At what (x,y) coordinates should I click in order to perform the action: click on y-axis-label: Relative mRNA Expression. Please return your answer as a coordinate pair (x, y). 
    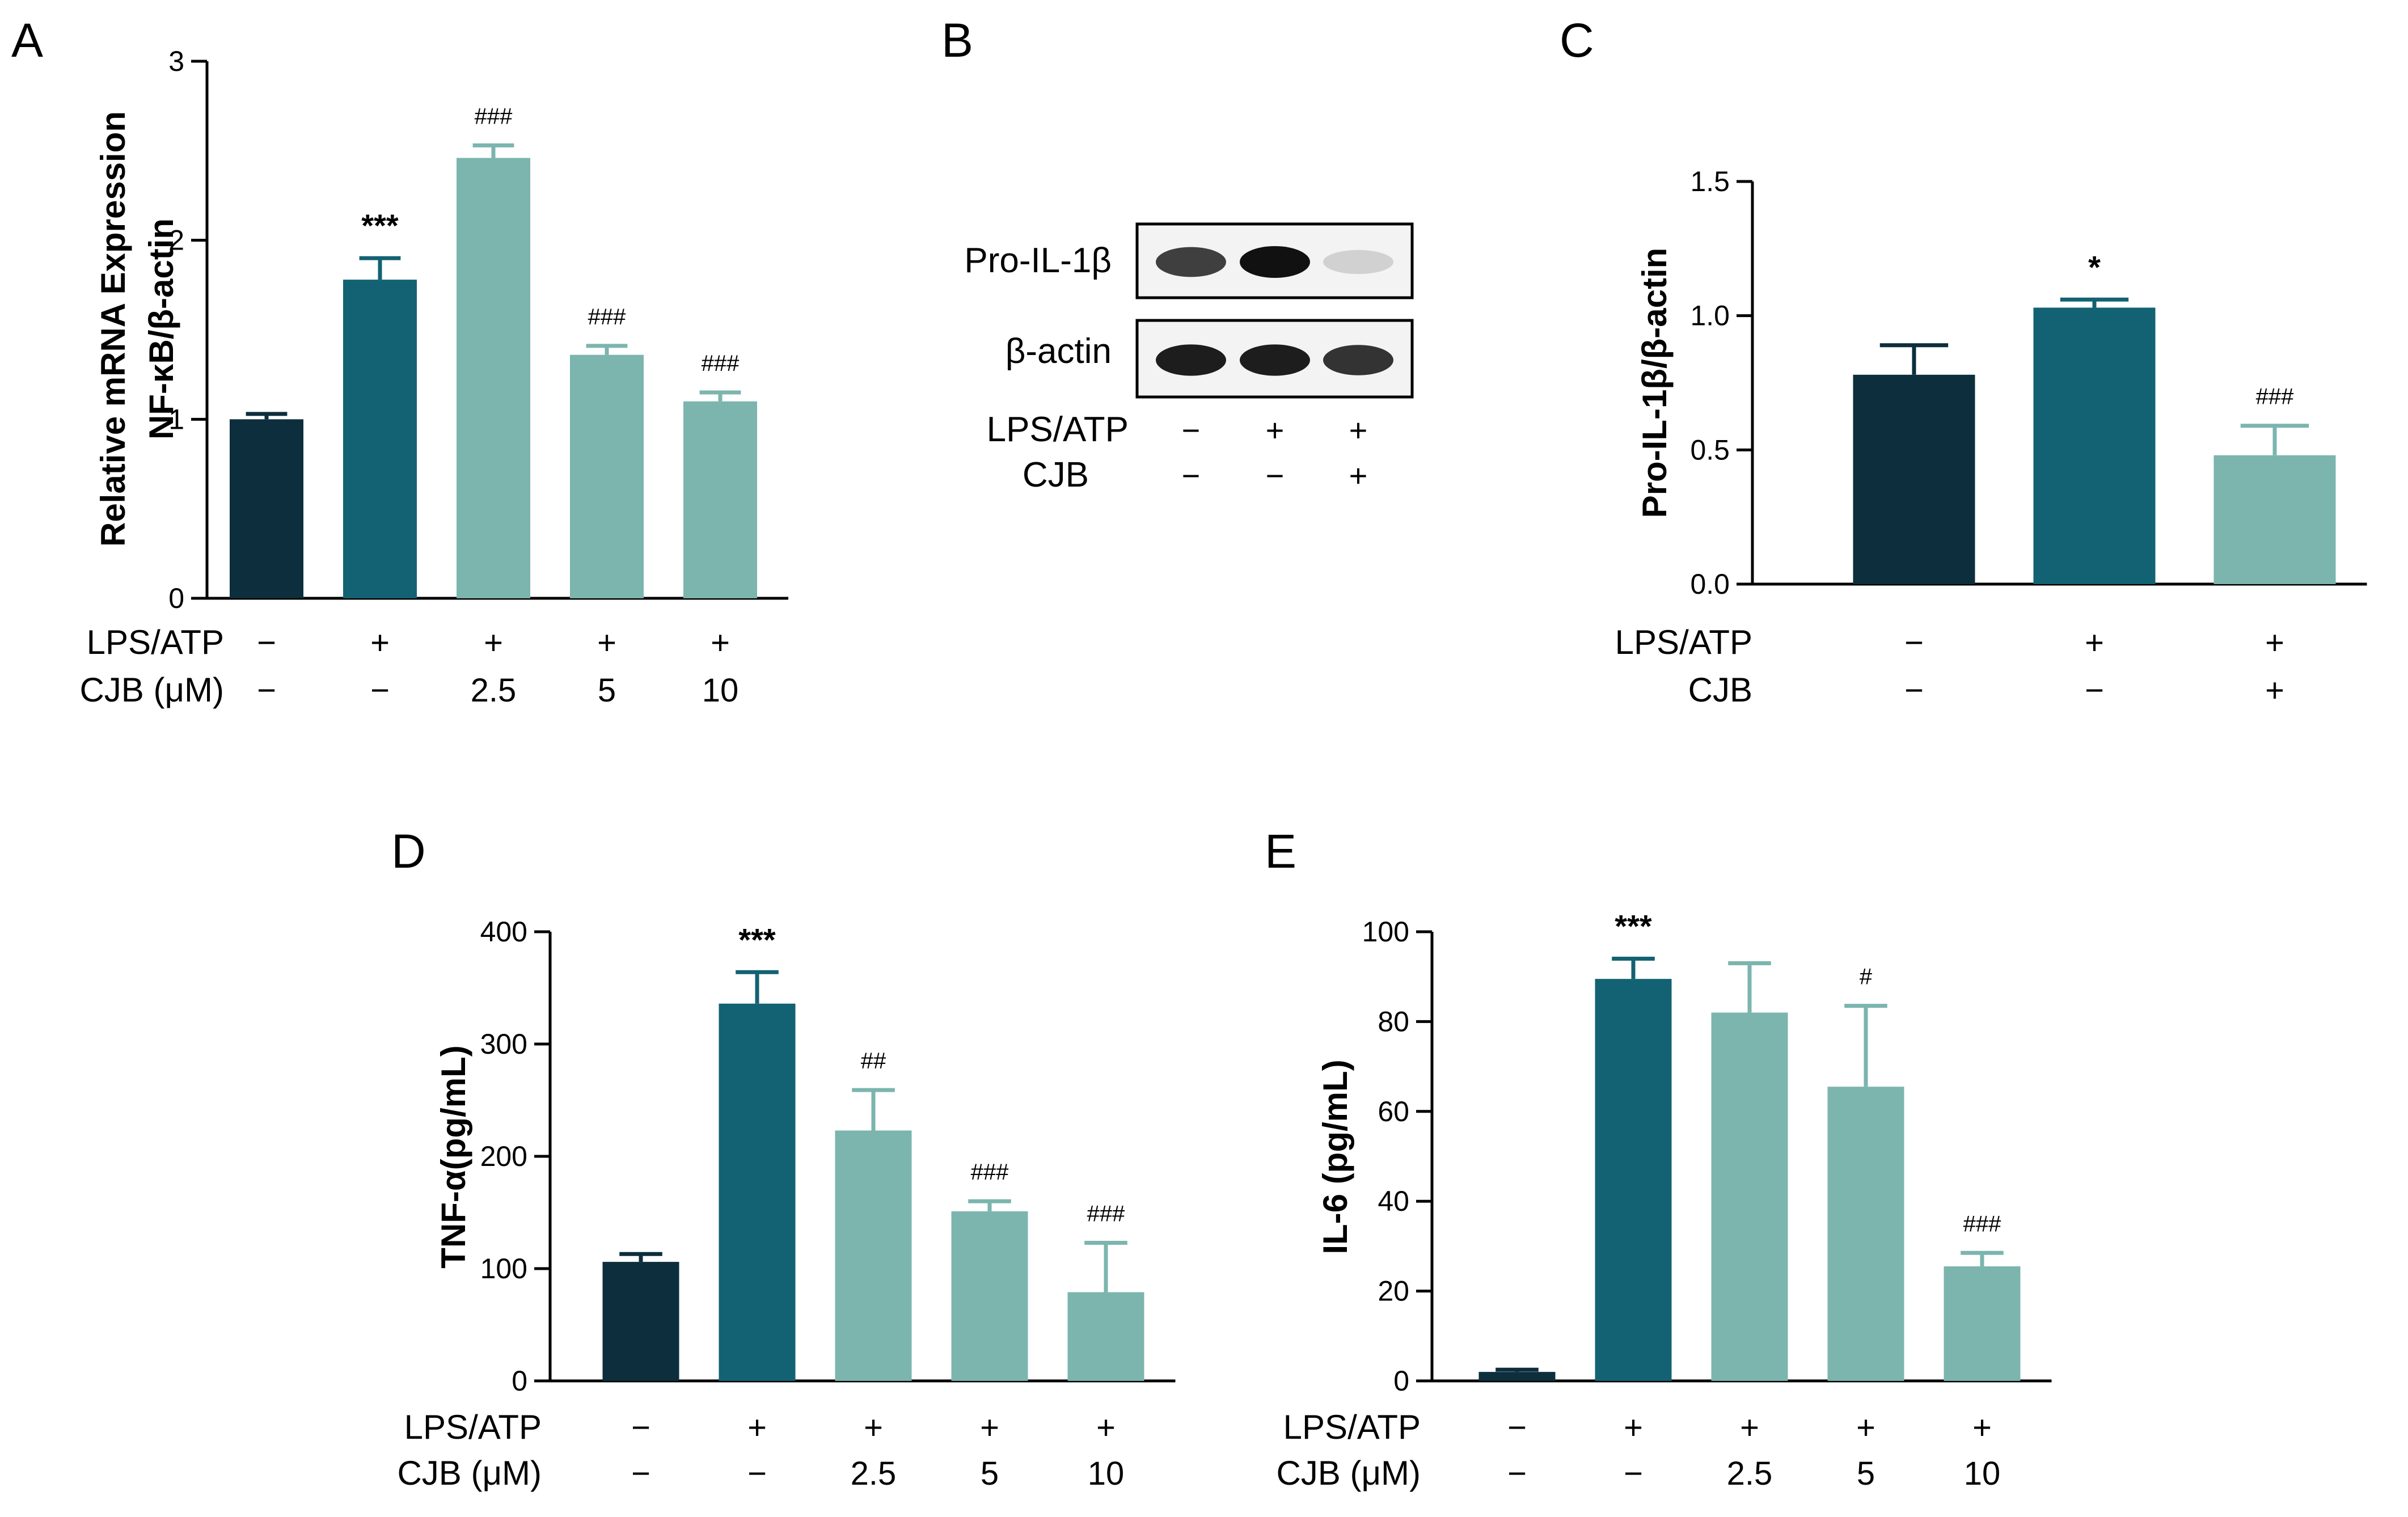
    Looking at the image, I should click on (113, 329).